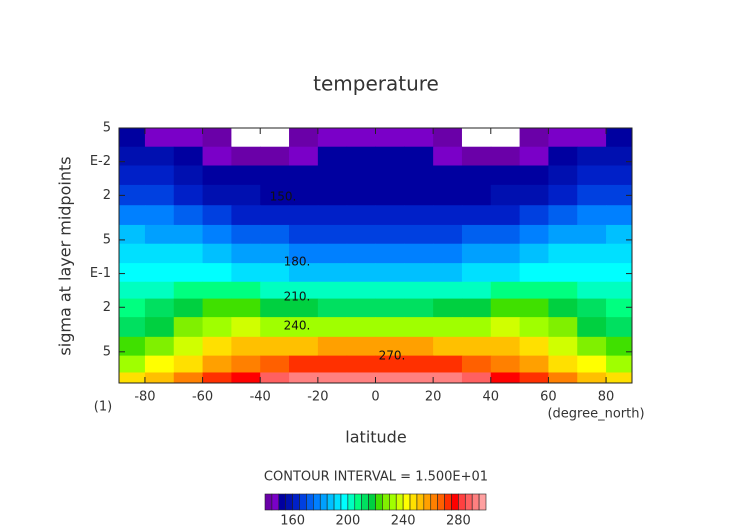 This screenshot has width=752, height=532. I want to click on y-tick-label: E-2, so click(100, 161).